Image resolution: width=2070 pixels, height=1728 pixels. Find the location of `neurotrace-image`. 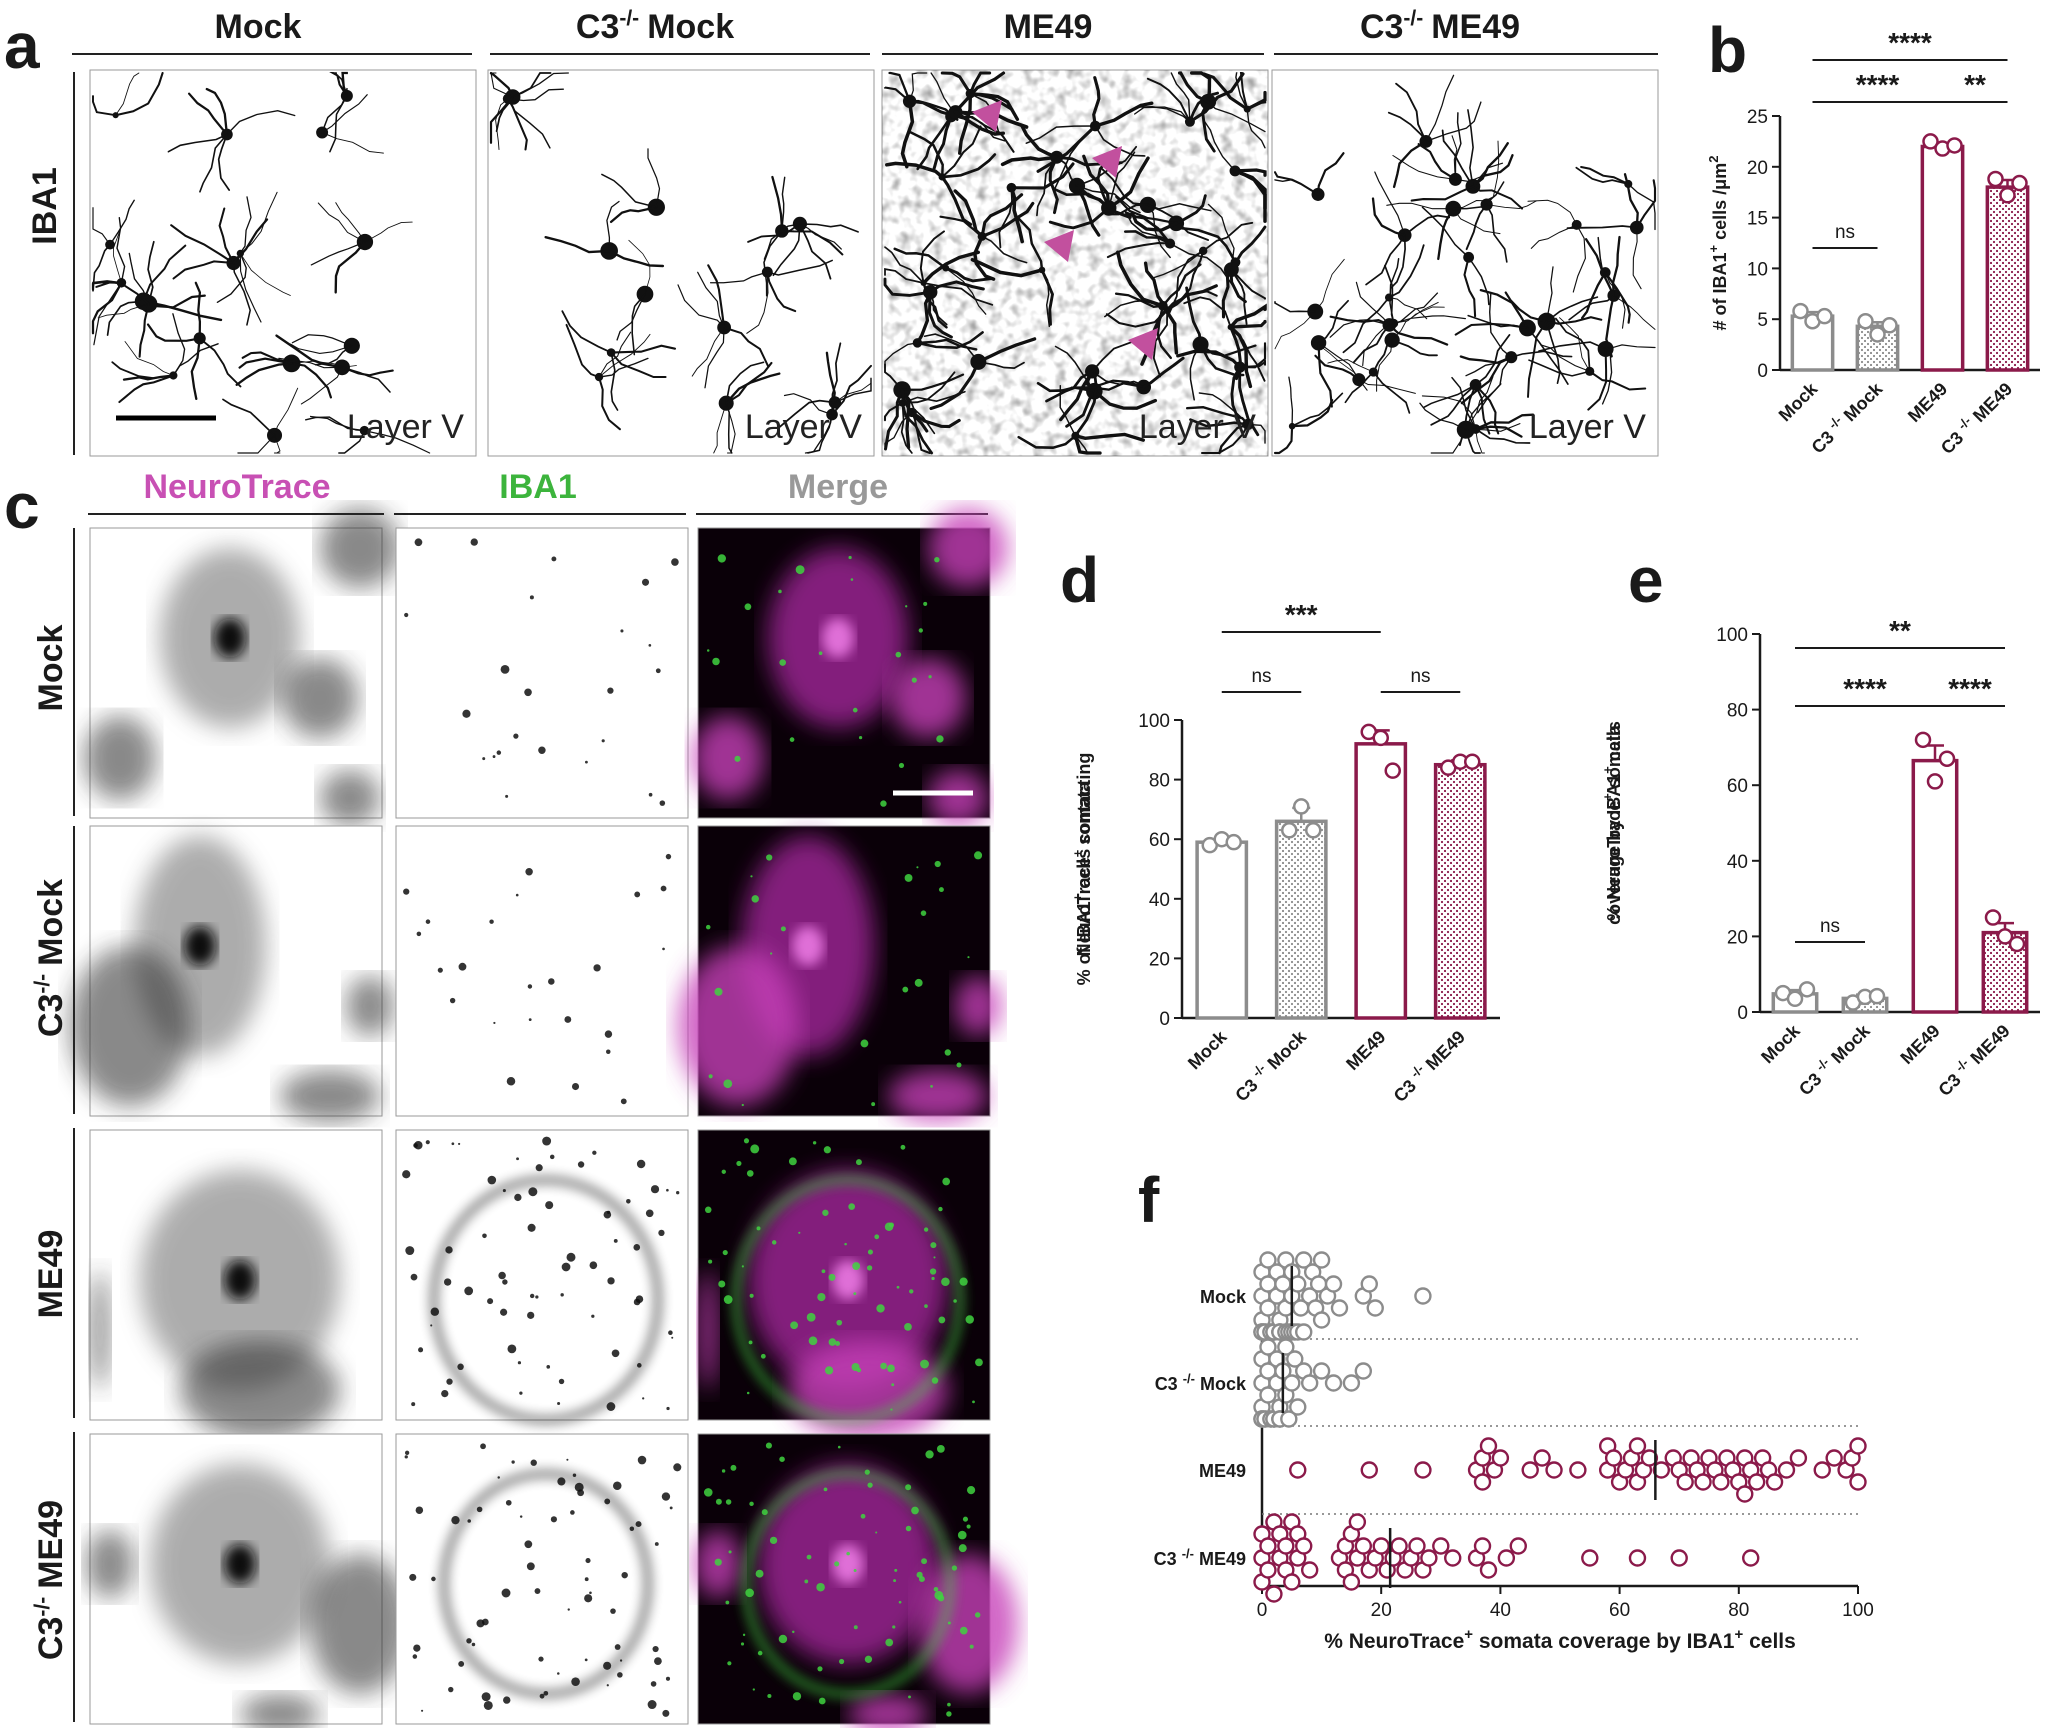

neurotrace-image is located at coordinates (248, 1580).